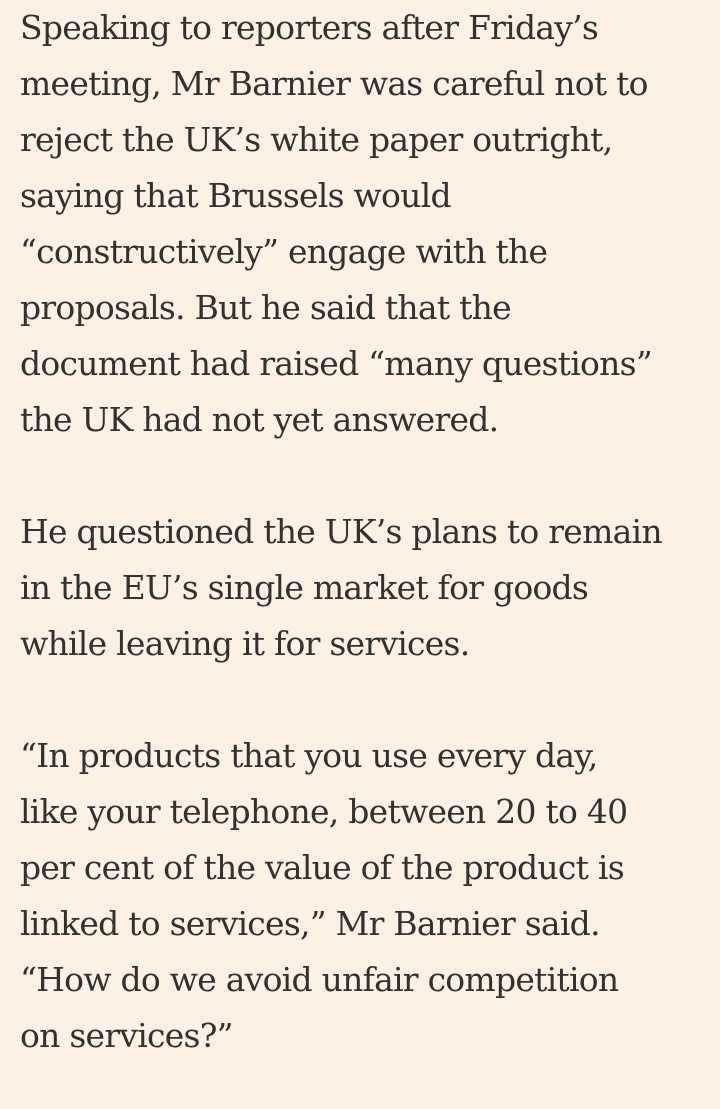 This screenshot has height=1109, width=720. I want to click on text-line: per cent of the value of the product is, so click(322, 867).